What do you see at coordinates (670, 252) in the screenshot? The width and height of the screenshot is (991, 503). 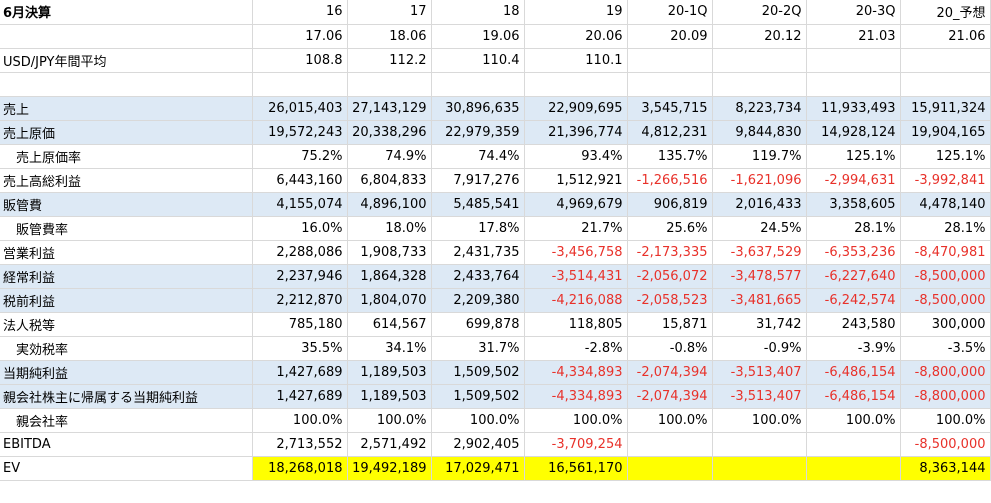 I see `value-cell: -2,173,335` at bounding box center [670, 252].